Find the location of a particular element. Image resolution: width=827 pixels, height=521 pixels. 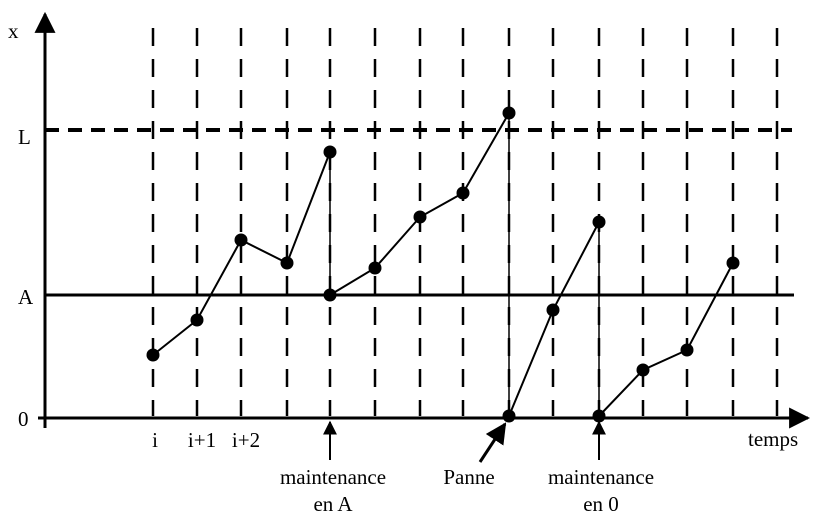

level-label: A is located at coordinates (26, 297).